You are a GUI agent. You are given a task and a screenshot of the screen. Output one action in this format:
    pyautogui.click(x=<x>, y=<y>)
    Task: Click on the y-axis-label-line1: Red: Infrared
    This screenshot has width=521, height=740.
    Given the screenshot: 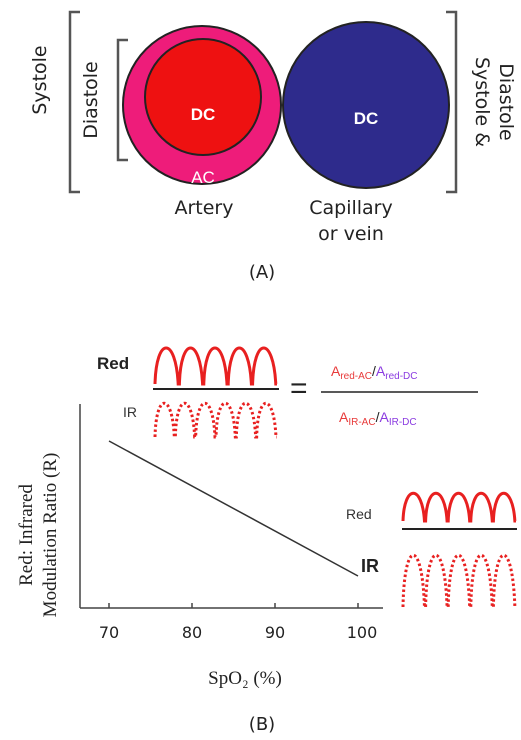 What is the action you would take?
    pyautogui.click(x=26, y=535)
    